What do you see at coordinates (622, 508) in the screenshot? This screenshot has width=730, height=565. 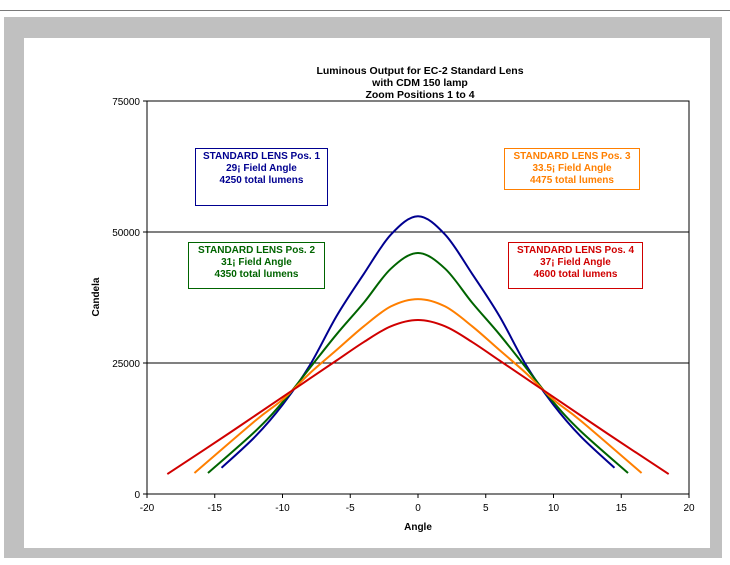 I see `x-tick-label-7: 15` at bounding box center [622, 508].